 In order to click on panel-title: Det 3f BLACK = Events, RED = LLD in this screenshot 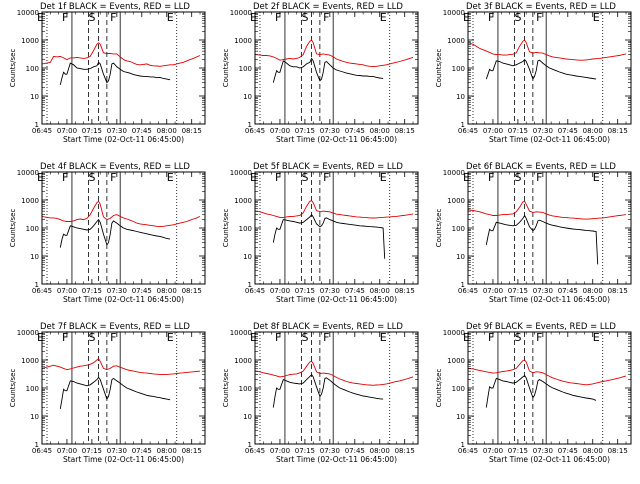, I will do `click(541, 7)`.